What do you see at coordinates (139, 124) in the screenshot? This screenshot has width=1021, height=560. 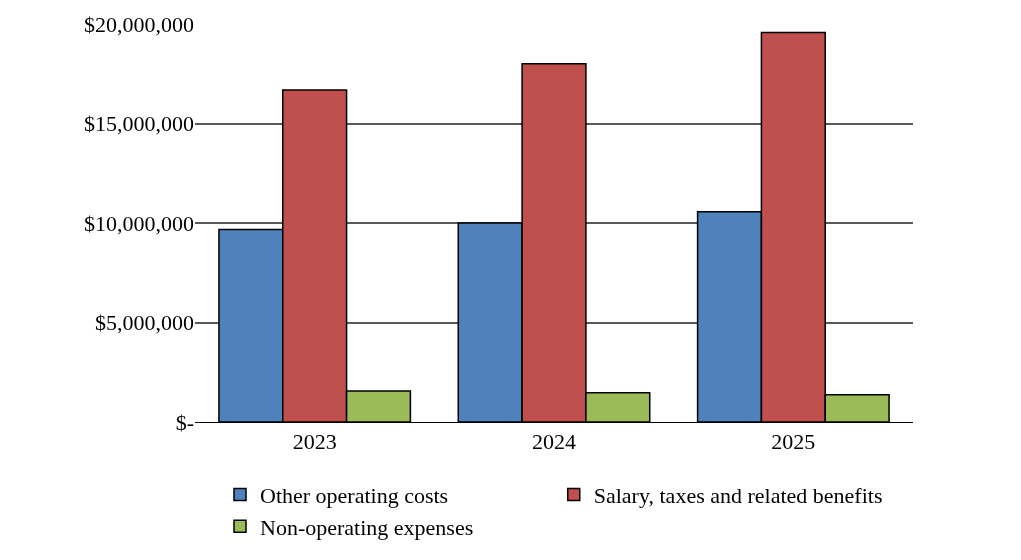 I see `y-tick-label: $15,000,000` at bounding box center [139, 124].